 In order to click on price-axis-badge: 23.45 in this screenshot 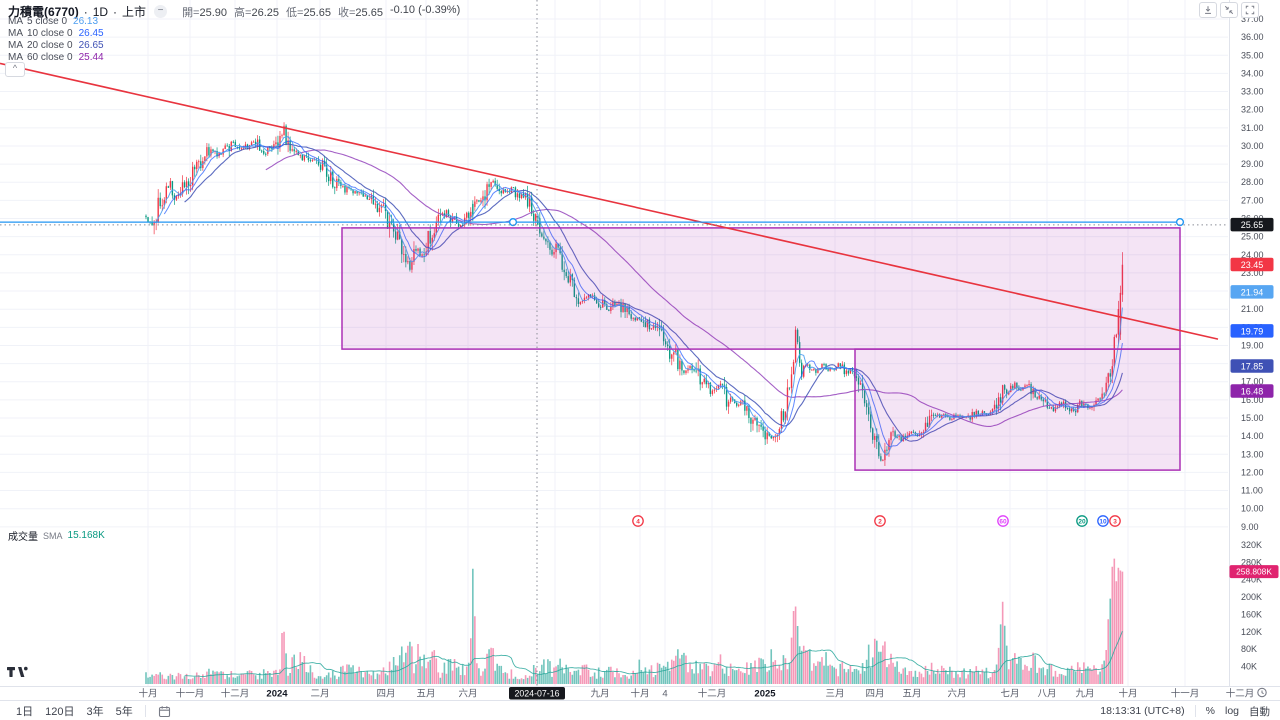, I will do `click(1252, 264)`.